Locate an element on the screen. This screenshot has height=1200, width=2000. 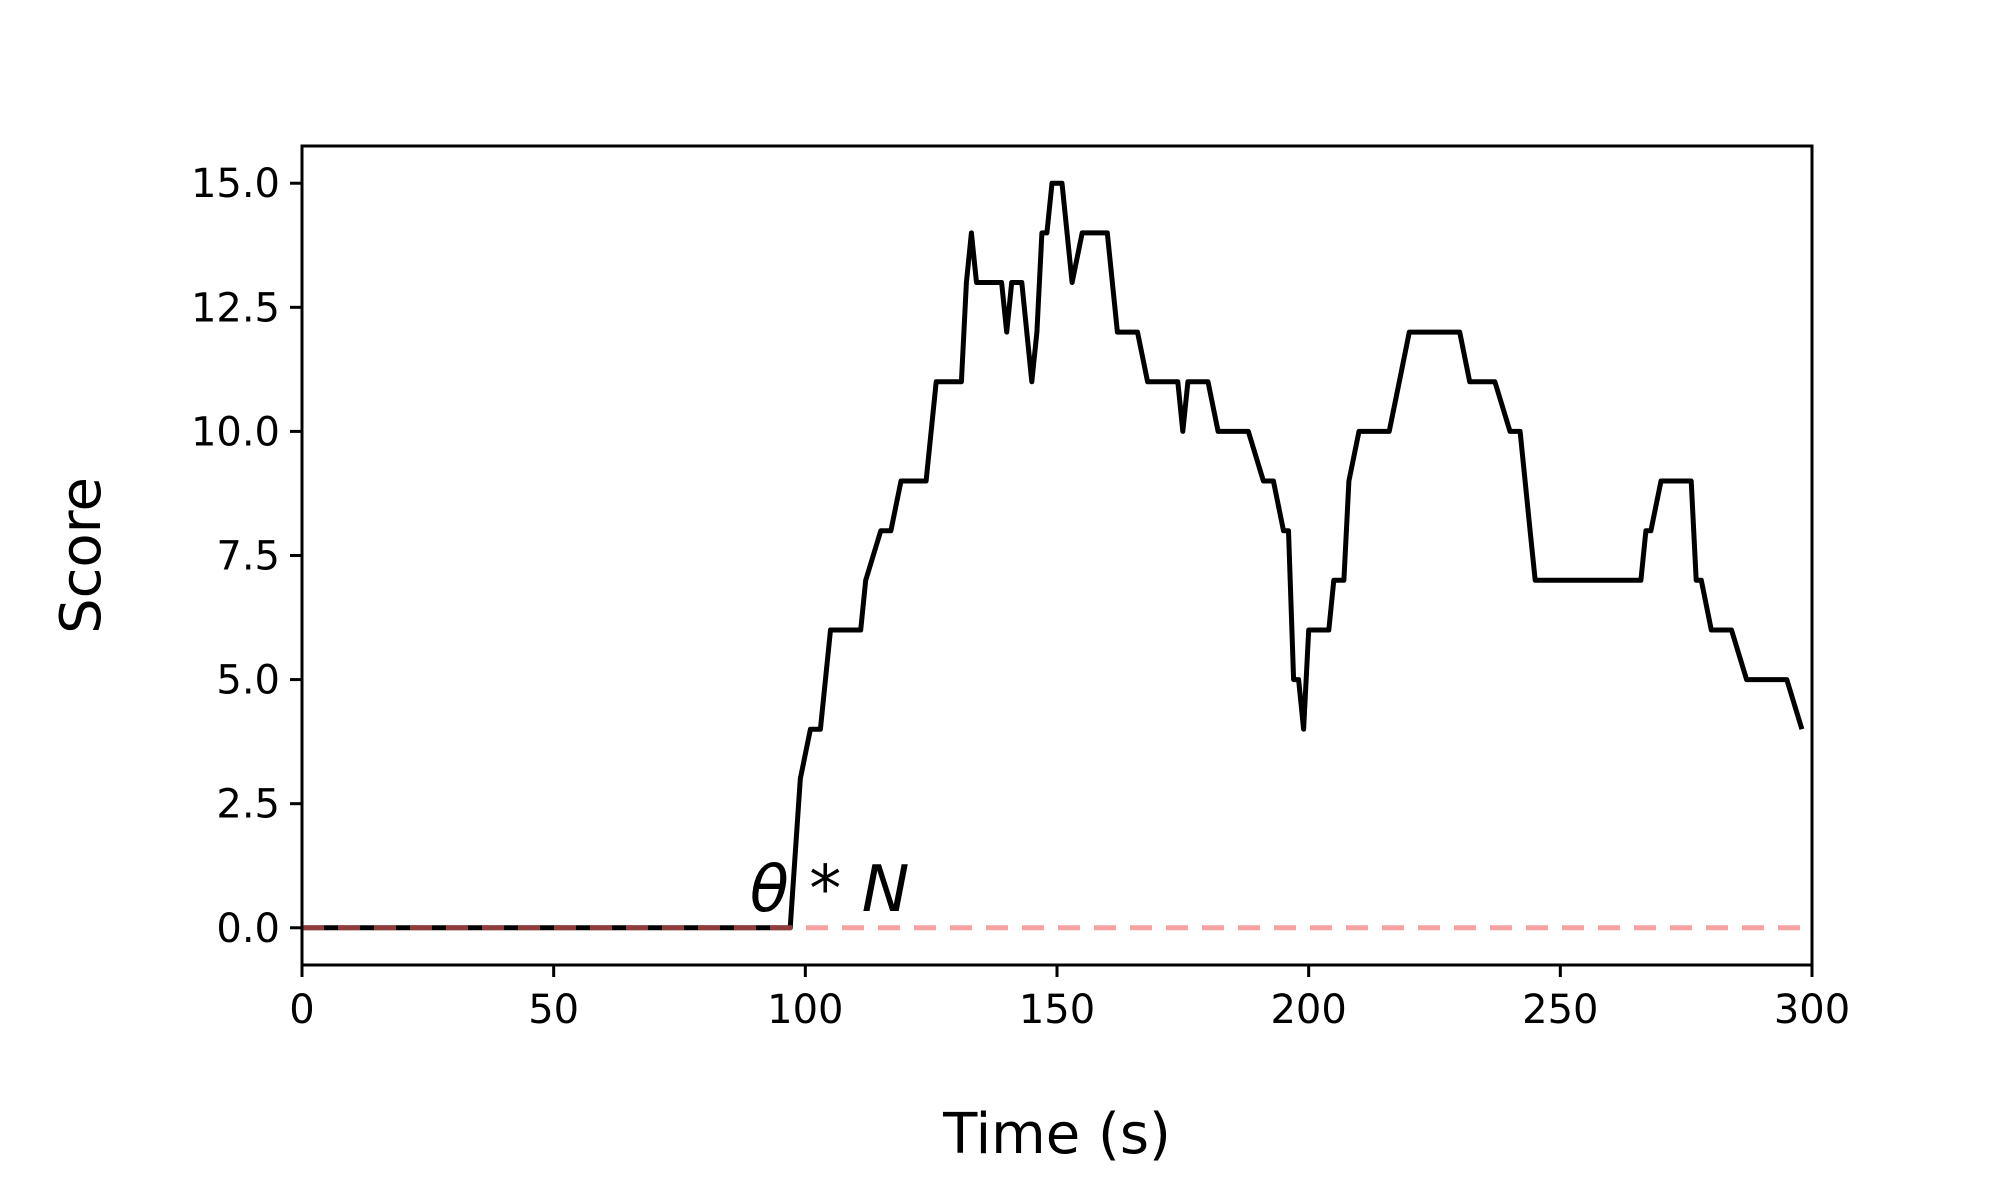
x-tick-label: 100 is located at coordinates (805, 1010).